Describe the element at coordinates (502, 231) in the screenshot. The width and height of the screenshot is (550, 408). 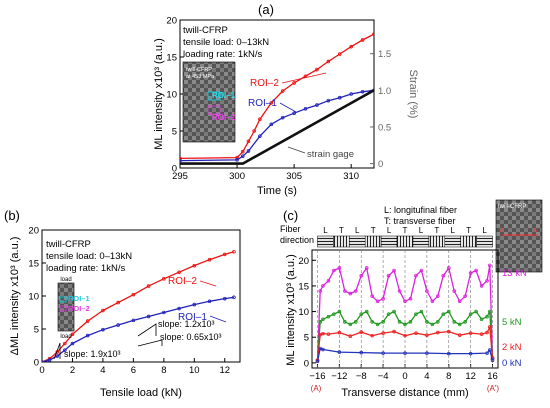
I see `panel-c-inset-a: A` at that location.